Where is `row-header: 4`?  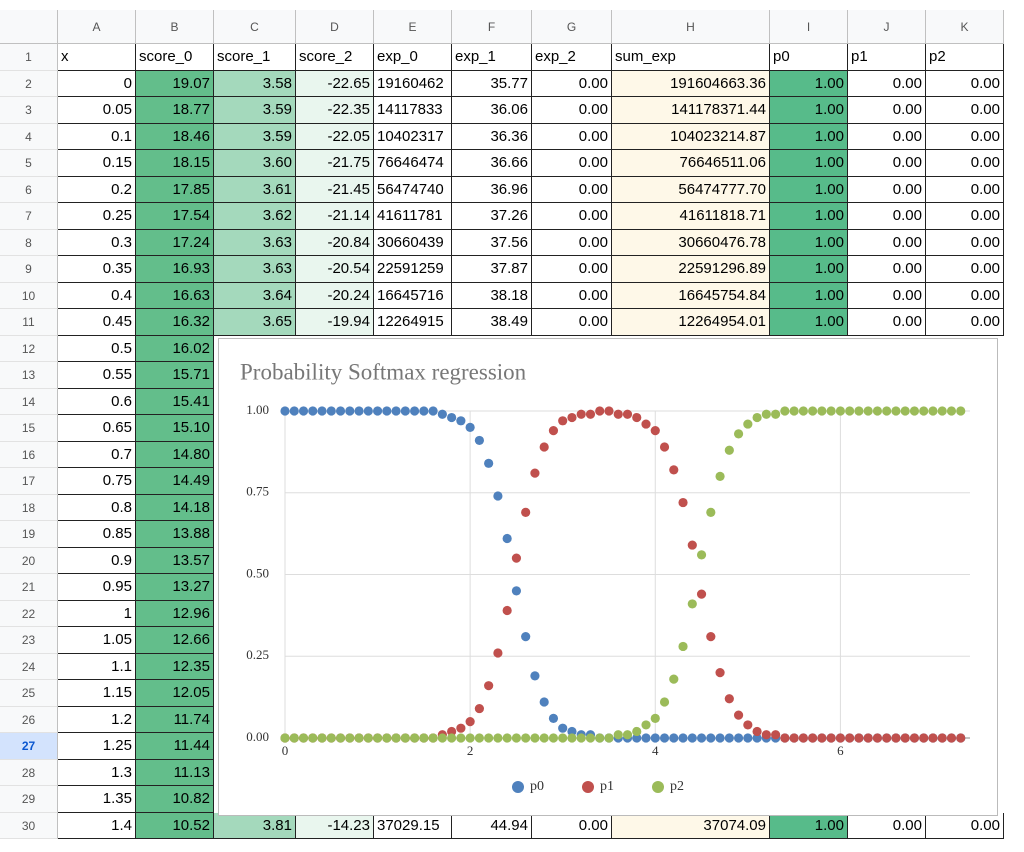 row-header: 4 is located at coordinates (29, 136).